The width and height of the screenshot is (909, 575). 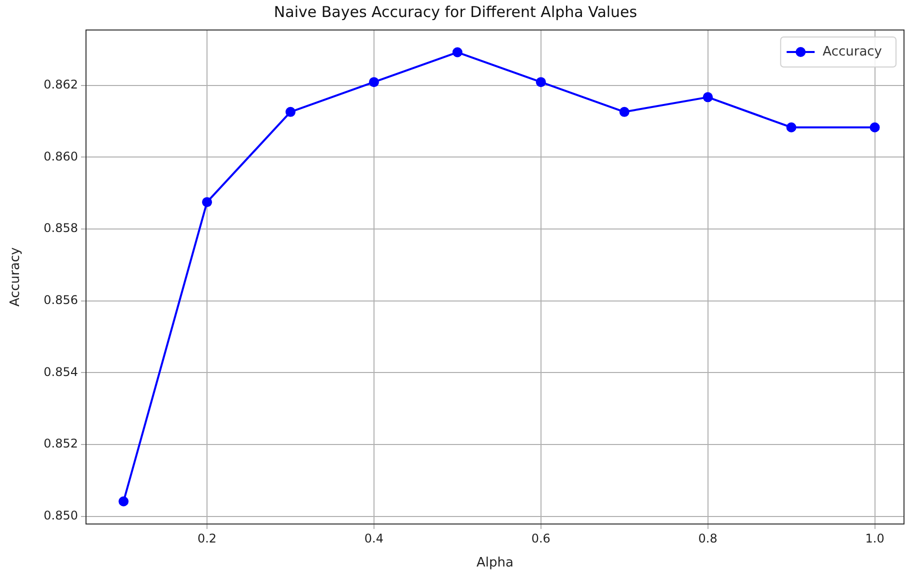 I want to click on y-tick-label: 0.850, so click(x=61, y=515).